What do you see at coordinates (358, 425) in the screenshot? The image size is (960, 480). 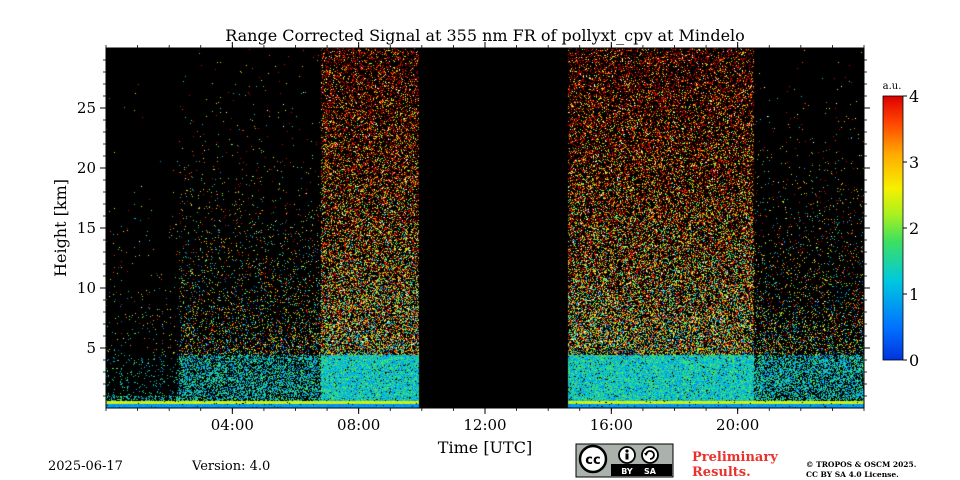 I see `x-tick-label: 08:00` at bounding box center [358, 425].